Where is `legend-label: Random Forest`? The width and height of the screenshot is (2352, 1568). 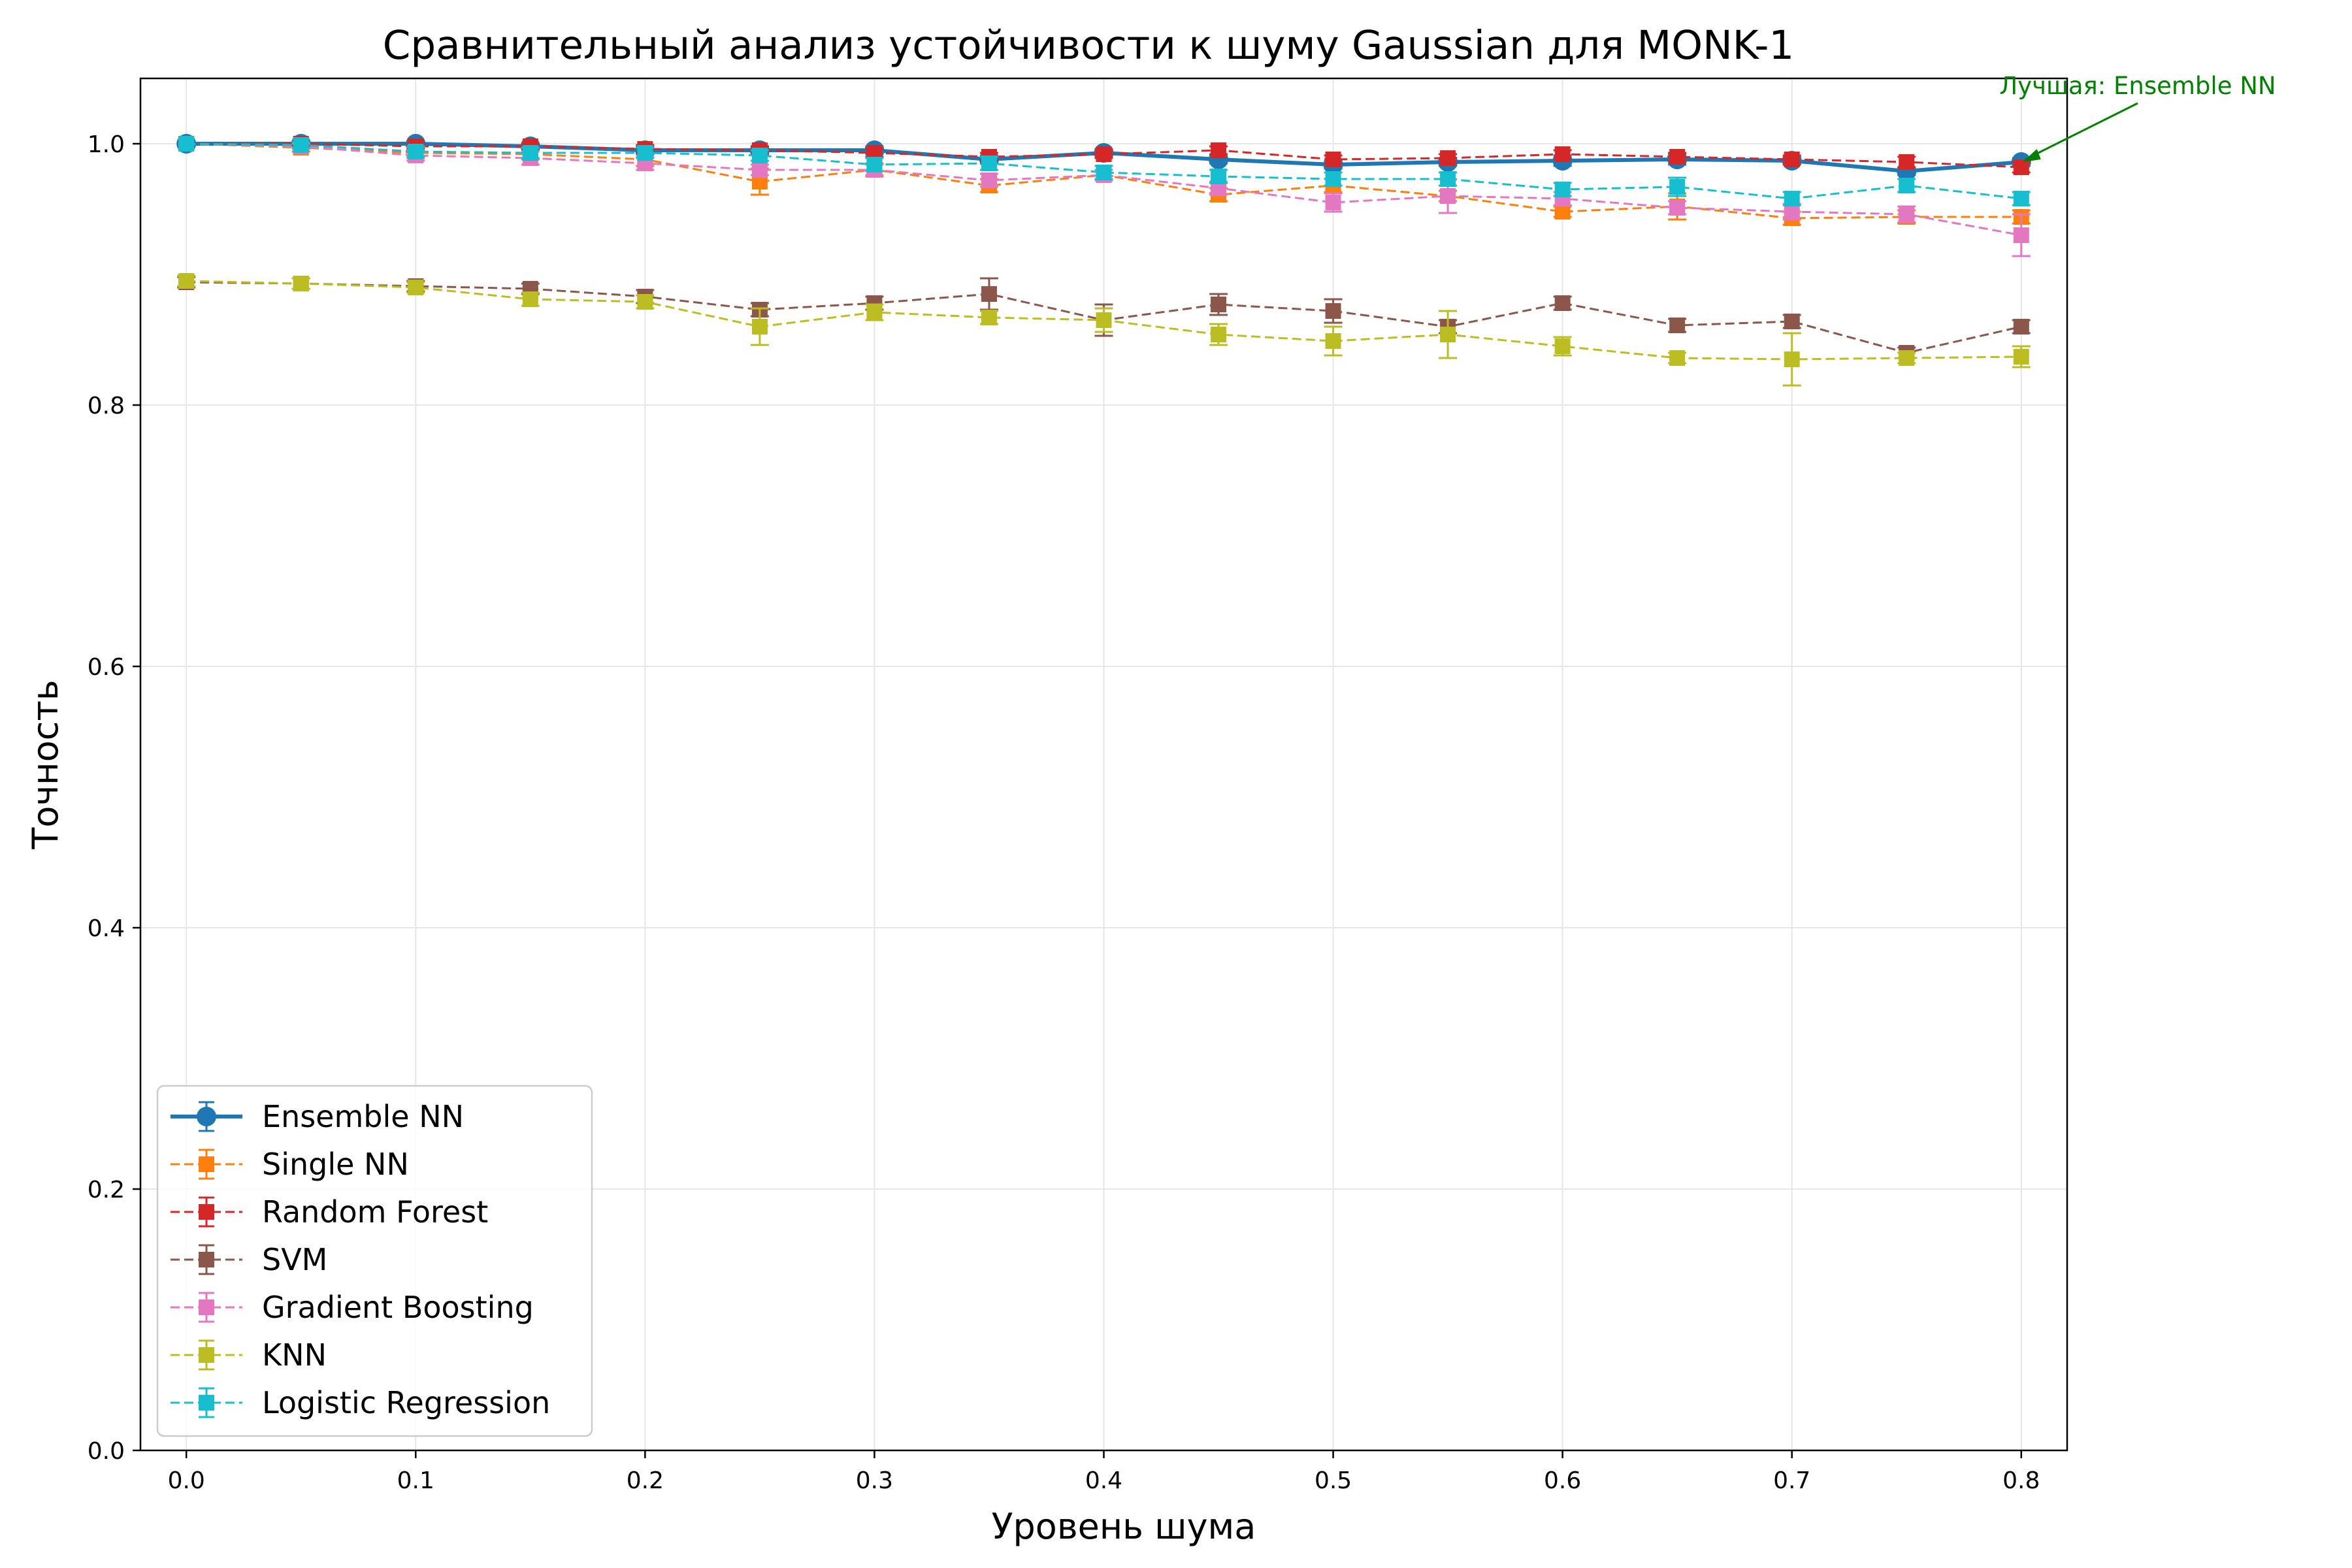
legend-label: Random Forest is located at coordinates (375, 1212).